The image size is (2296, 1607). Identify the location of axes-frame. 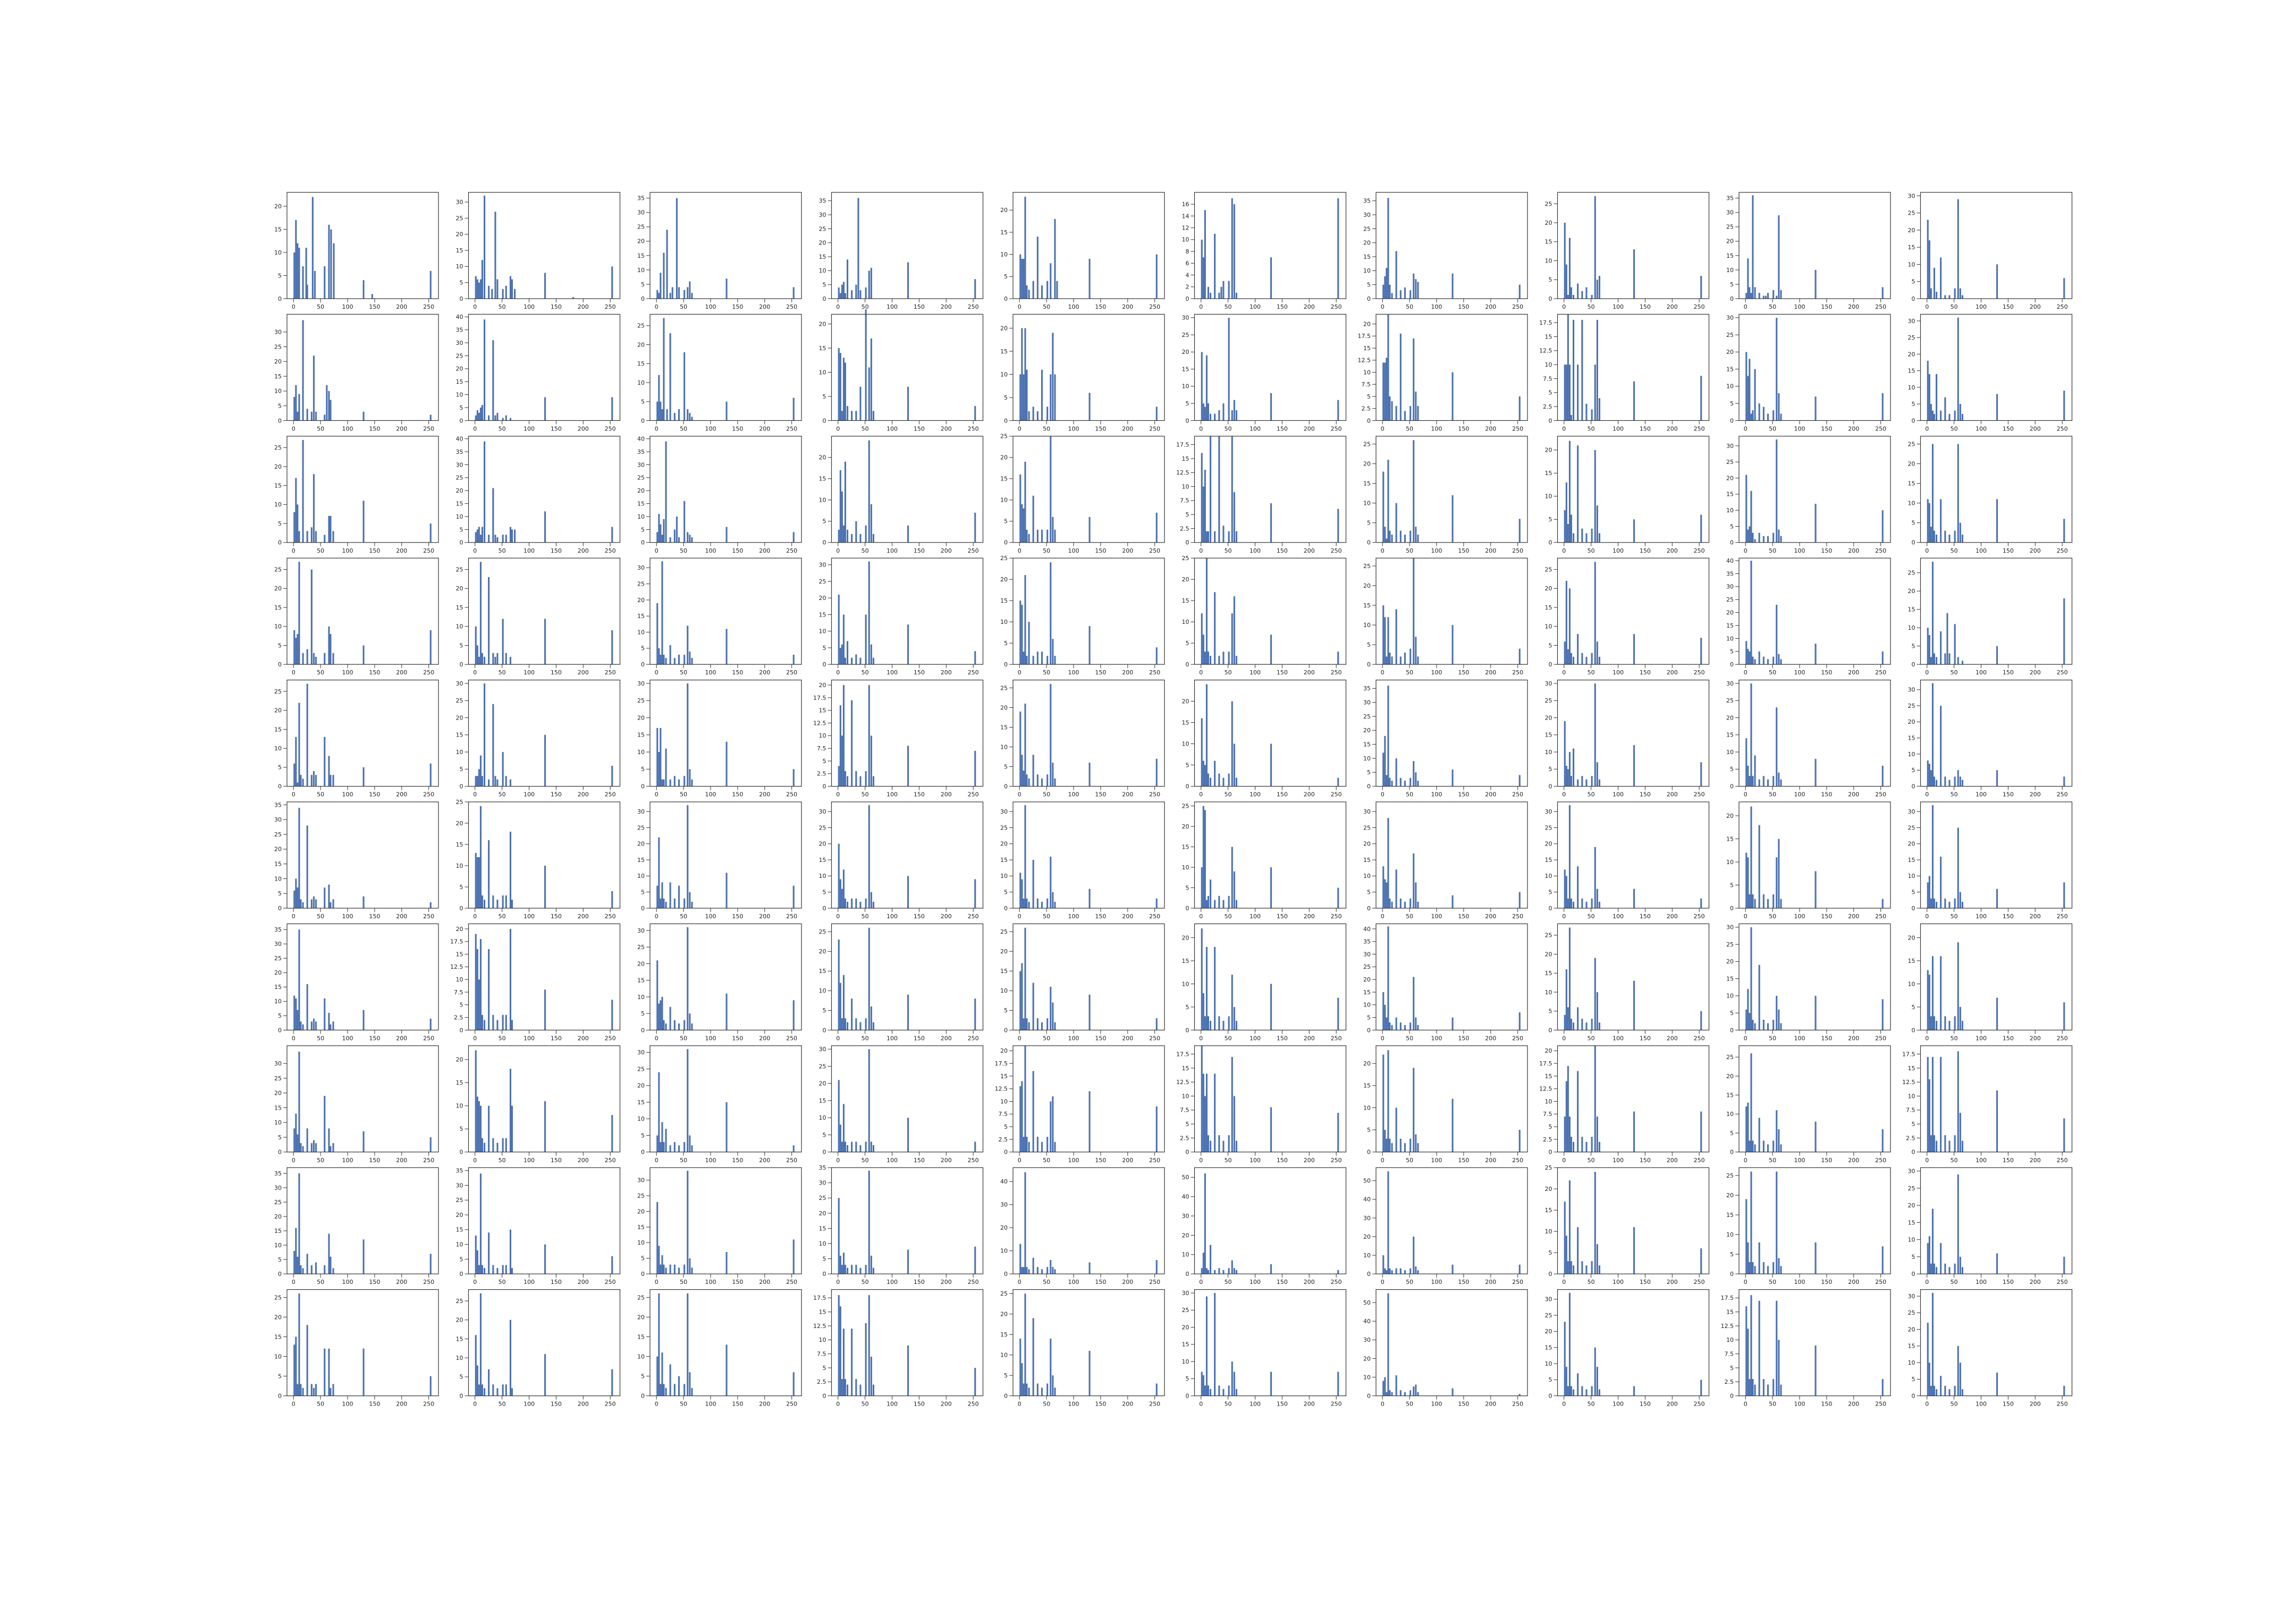
(1270, 855).